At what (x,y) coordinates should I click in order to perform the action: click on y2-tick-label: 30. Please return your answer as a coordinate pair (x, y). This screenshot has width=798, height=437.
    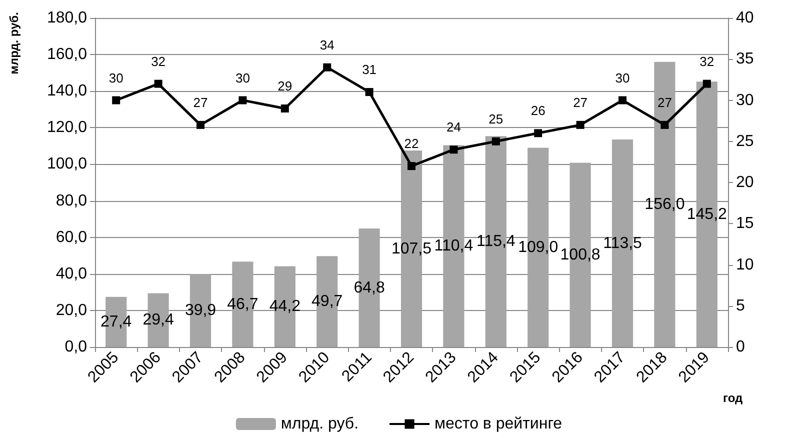
    Looking at the image, I should click on (745, 100).